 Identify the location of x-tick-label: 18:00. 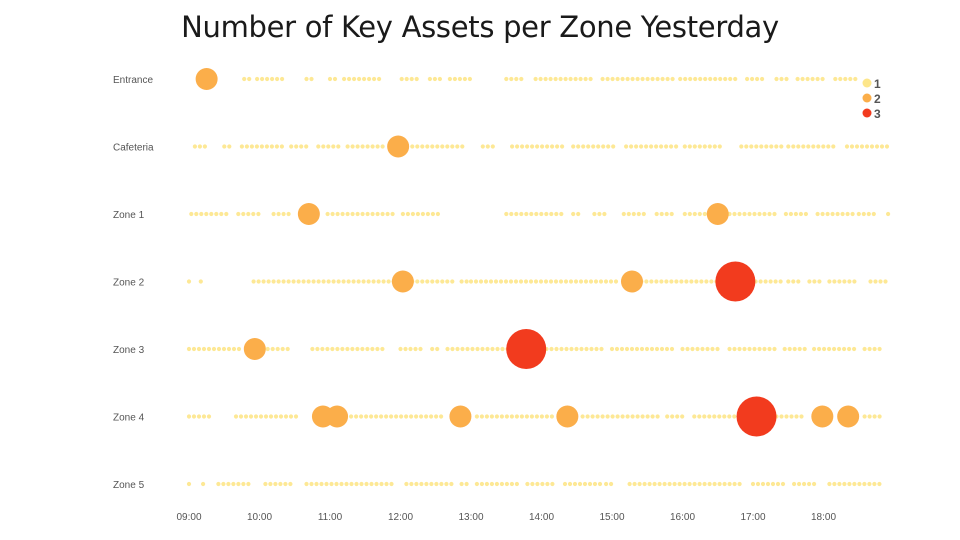
(823, 517).